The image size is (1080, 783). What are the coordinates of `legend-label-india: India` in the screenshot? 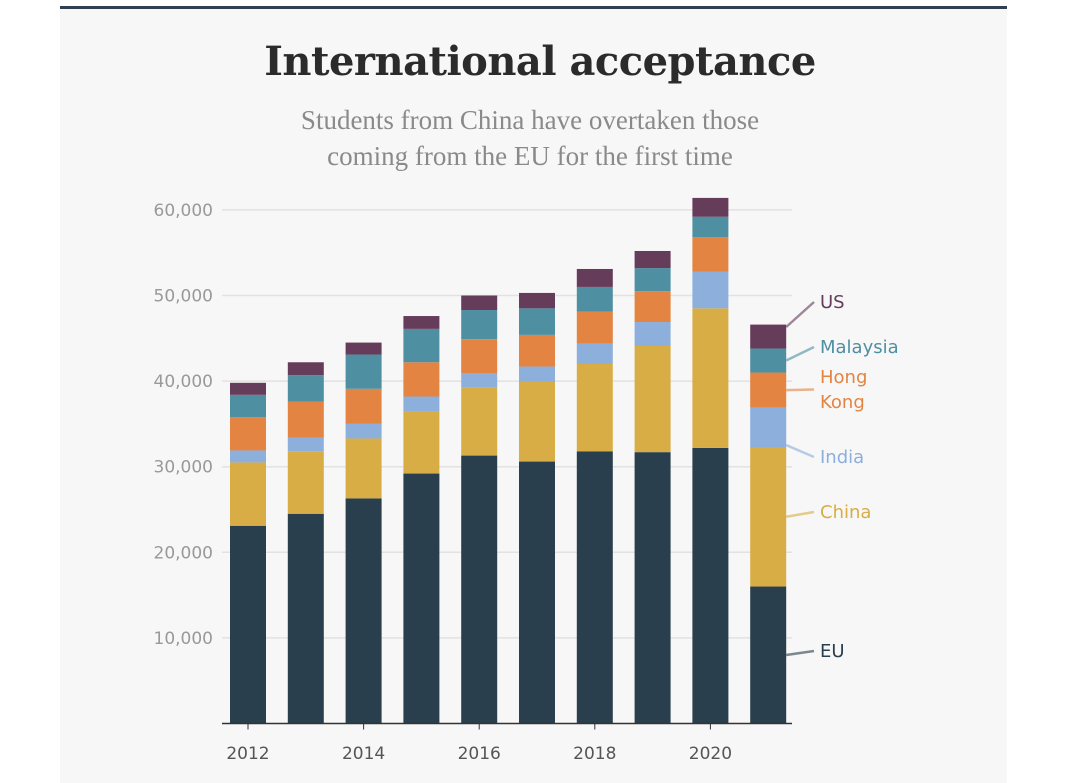 It's located at (842, 457).